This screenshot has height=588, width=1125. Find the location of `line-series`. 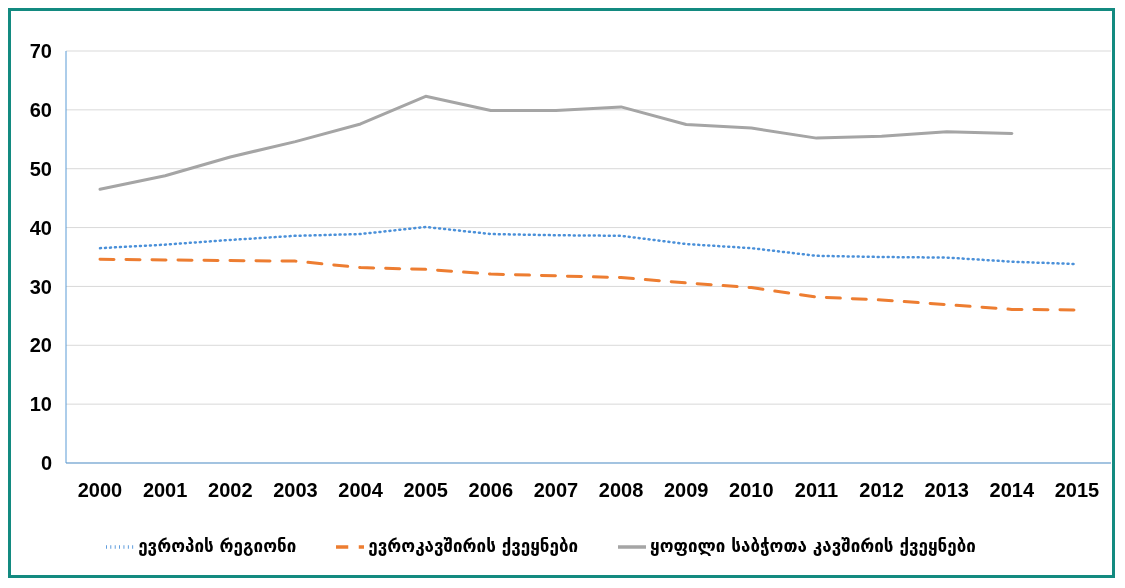

line-series is located at coordinates (556, 142).